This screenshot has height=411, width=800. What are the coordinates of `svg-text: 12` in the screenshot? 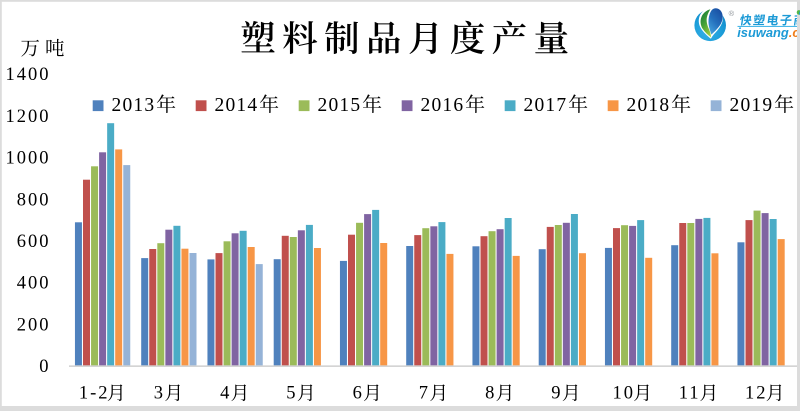 It's located at (756, 393).